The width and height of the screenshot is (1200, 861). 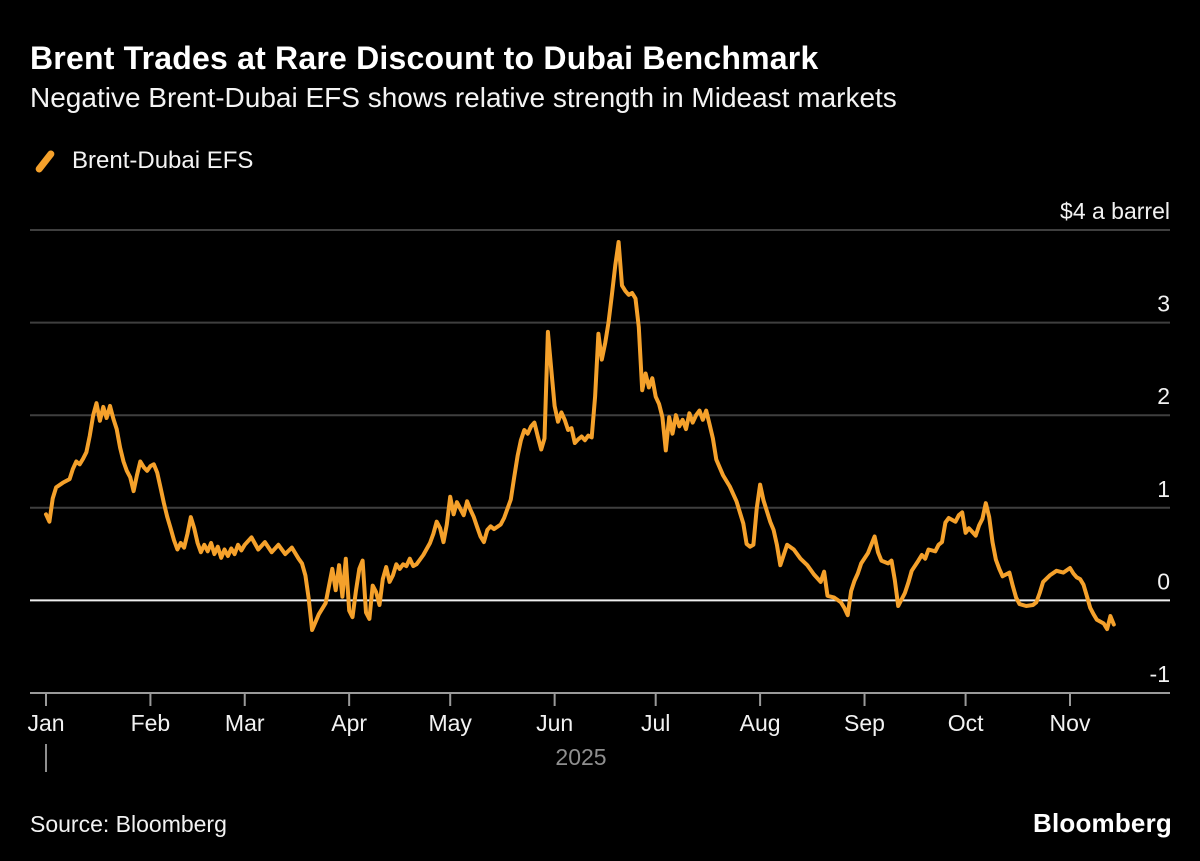 I want to click on x-tick-label: Sep, so click(x=864, y=723).